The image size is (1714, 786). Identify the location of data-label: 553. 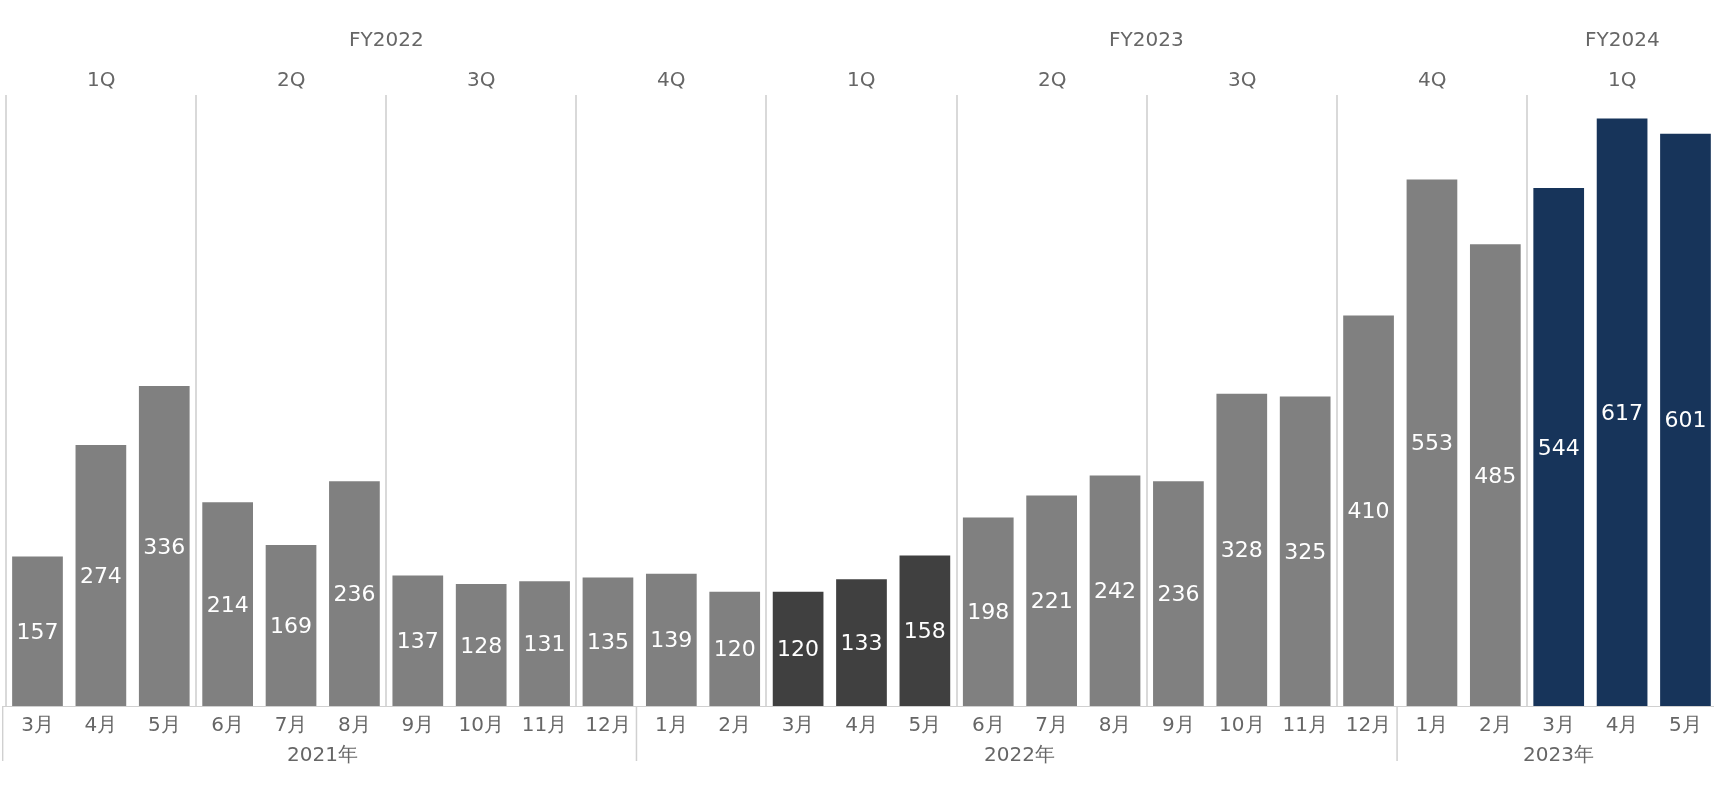
(1431, 443).